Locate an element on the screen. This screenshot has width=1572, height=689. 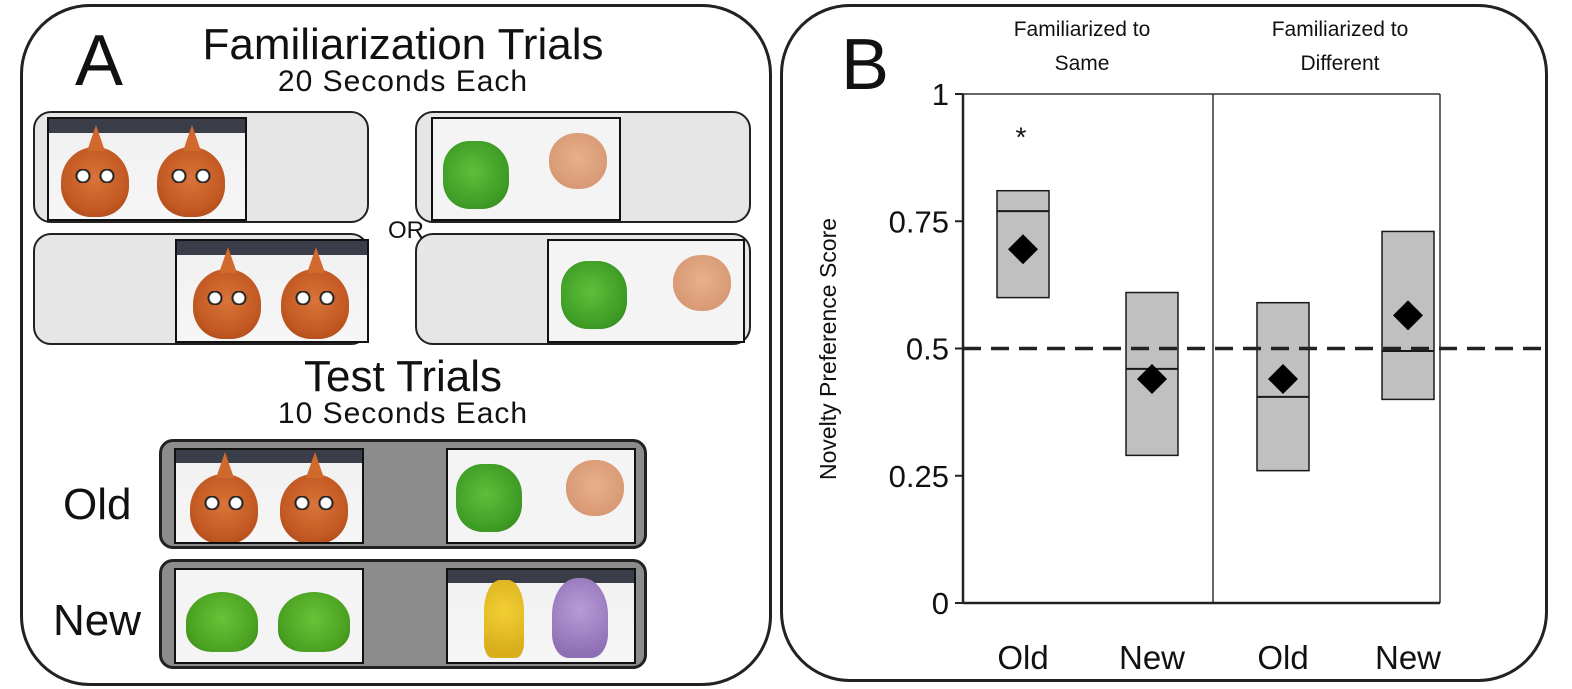
old-test-label: Old is located at coordinates (97, 504).